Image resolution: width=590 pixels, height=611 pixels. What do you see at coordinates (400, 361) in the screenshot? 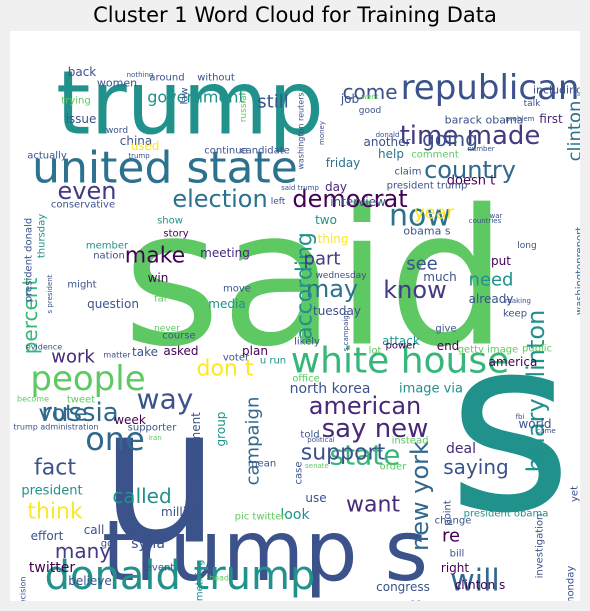
I see `word-white-house: white house` at bounding box center [400, 361].